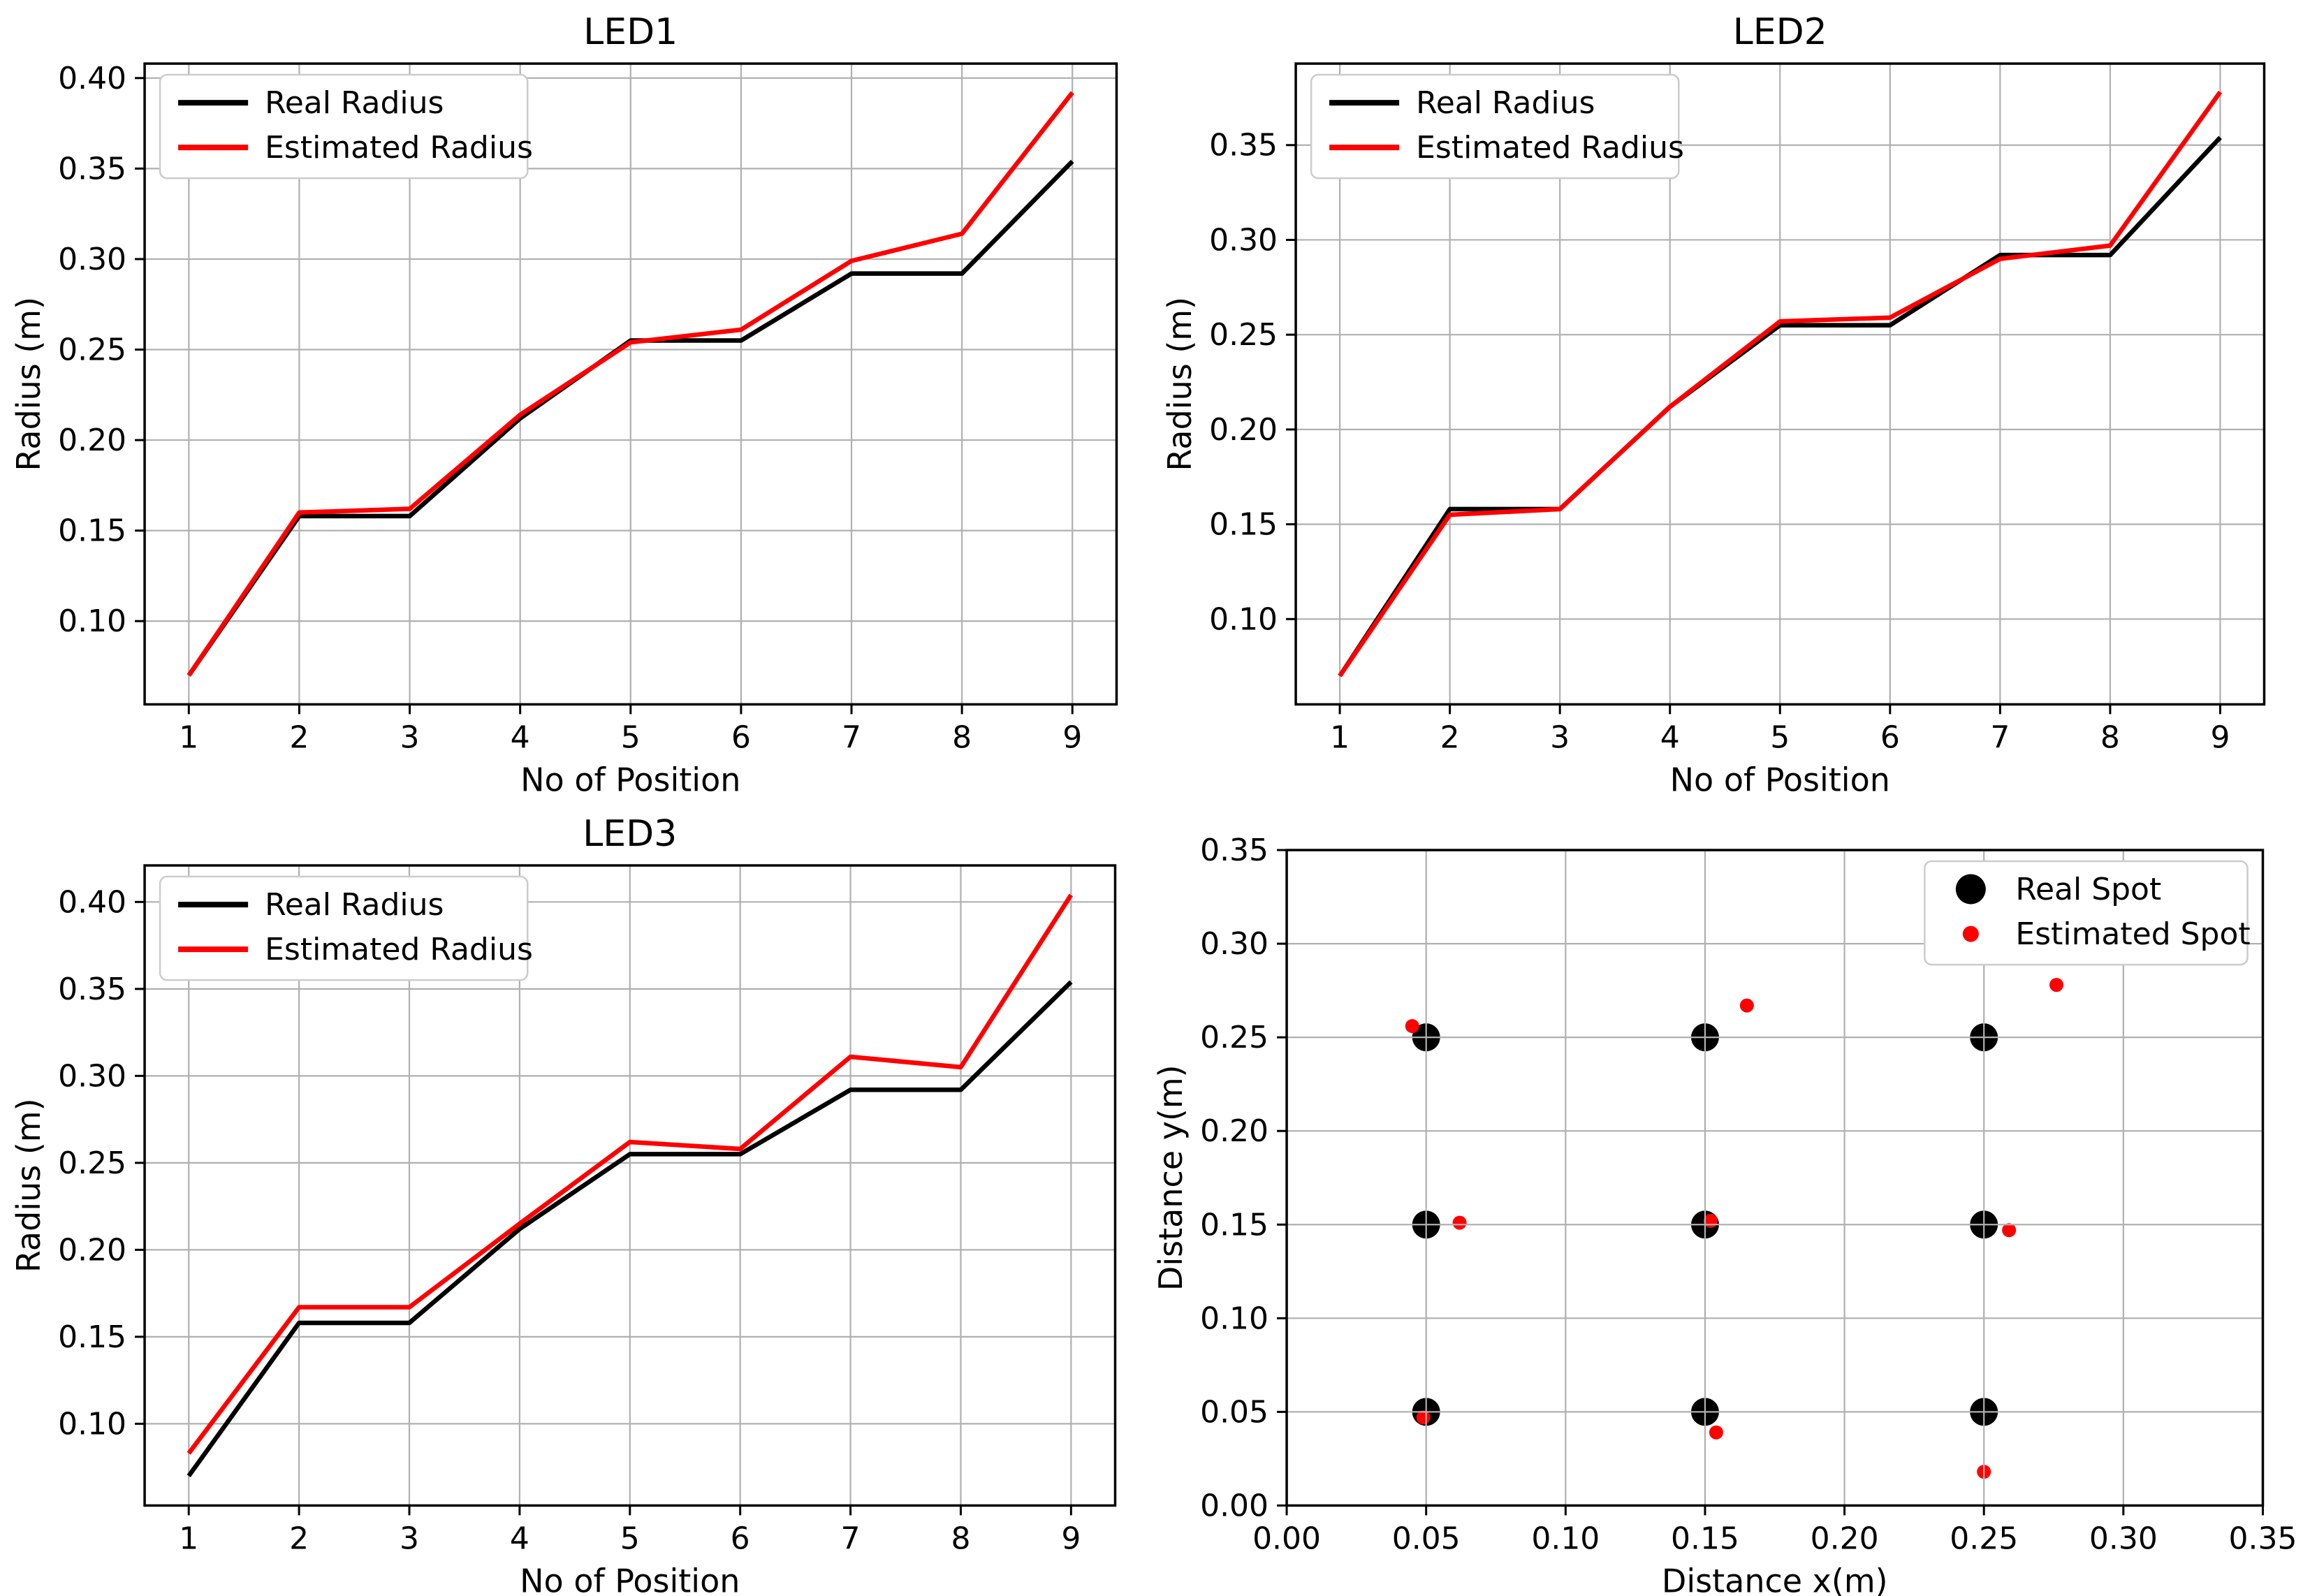 The height and width of the screenshot is (1596, 2303). Describe the element at coordinates (1565, 1539) in the screenshot. I see `x-tick-label: 0.10` at that location.